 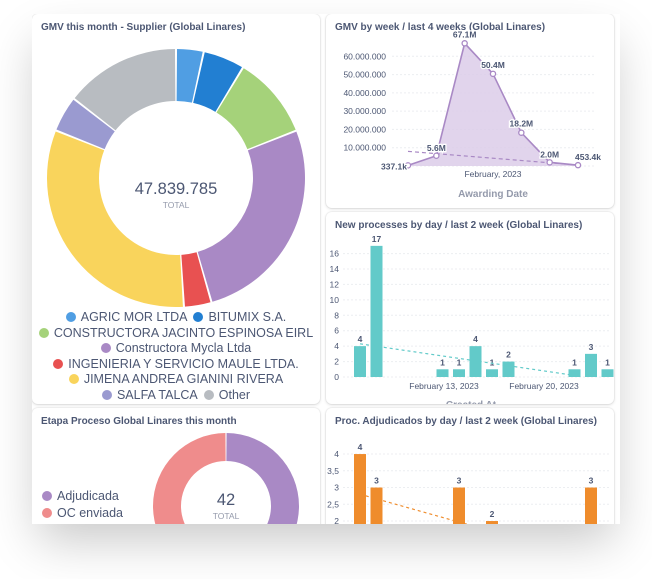 I want to click on legend-label: Adjudicada, so click(x=88, y=496).